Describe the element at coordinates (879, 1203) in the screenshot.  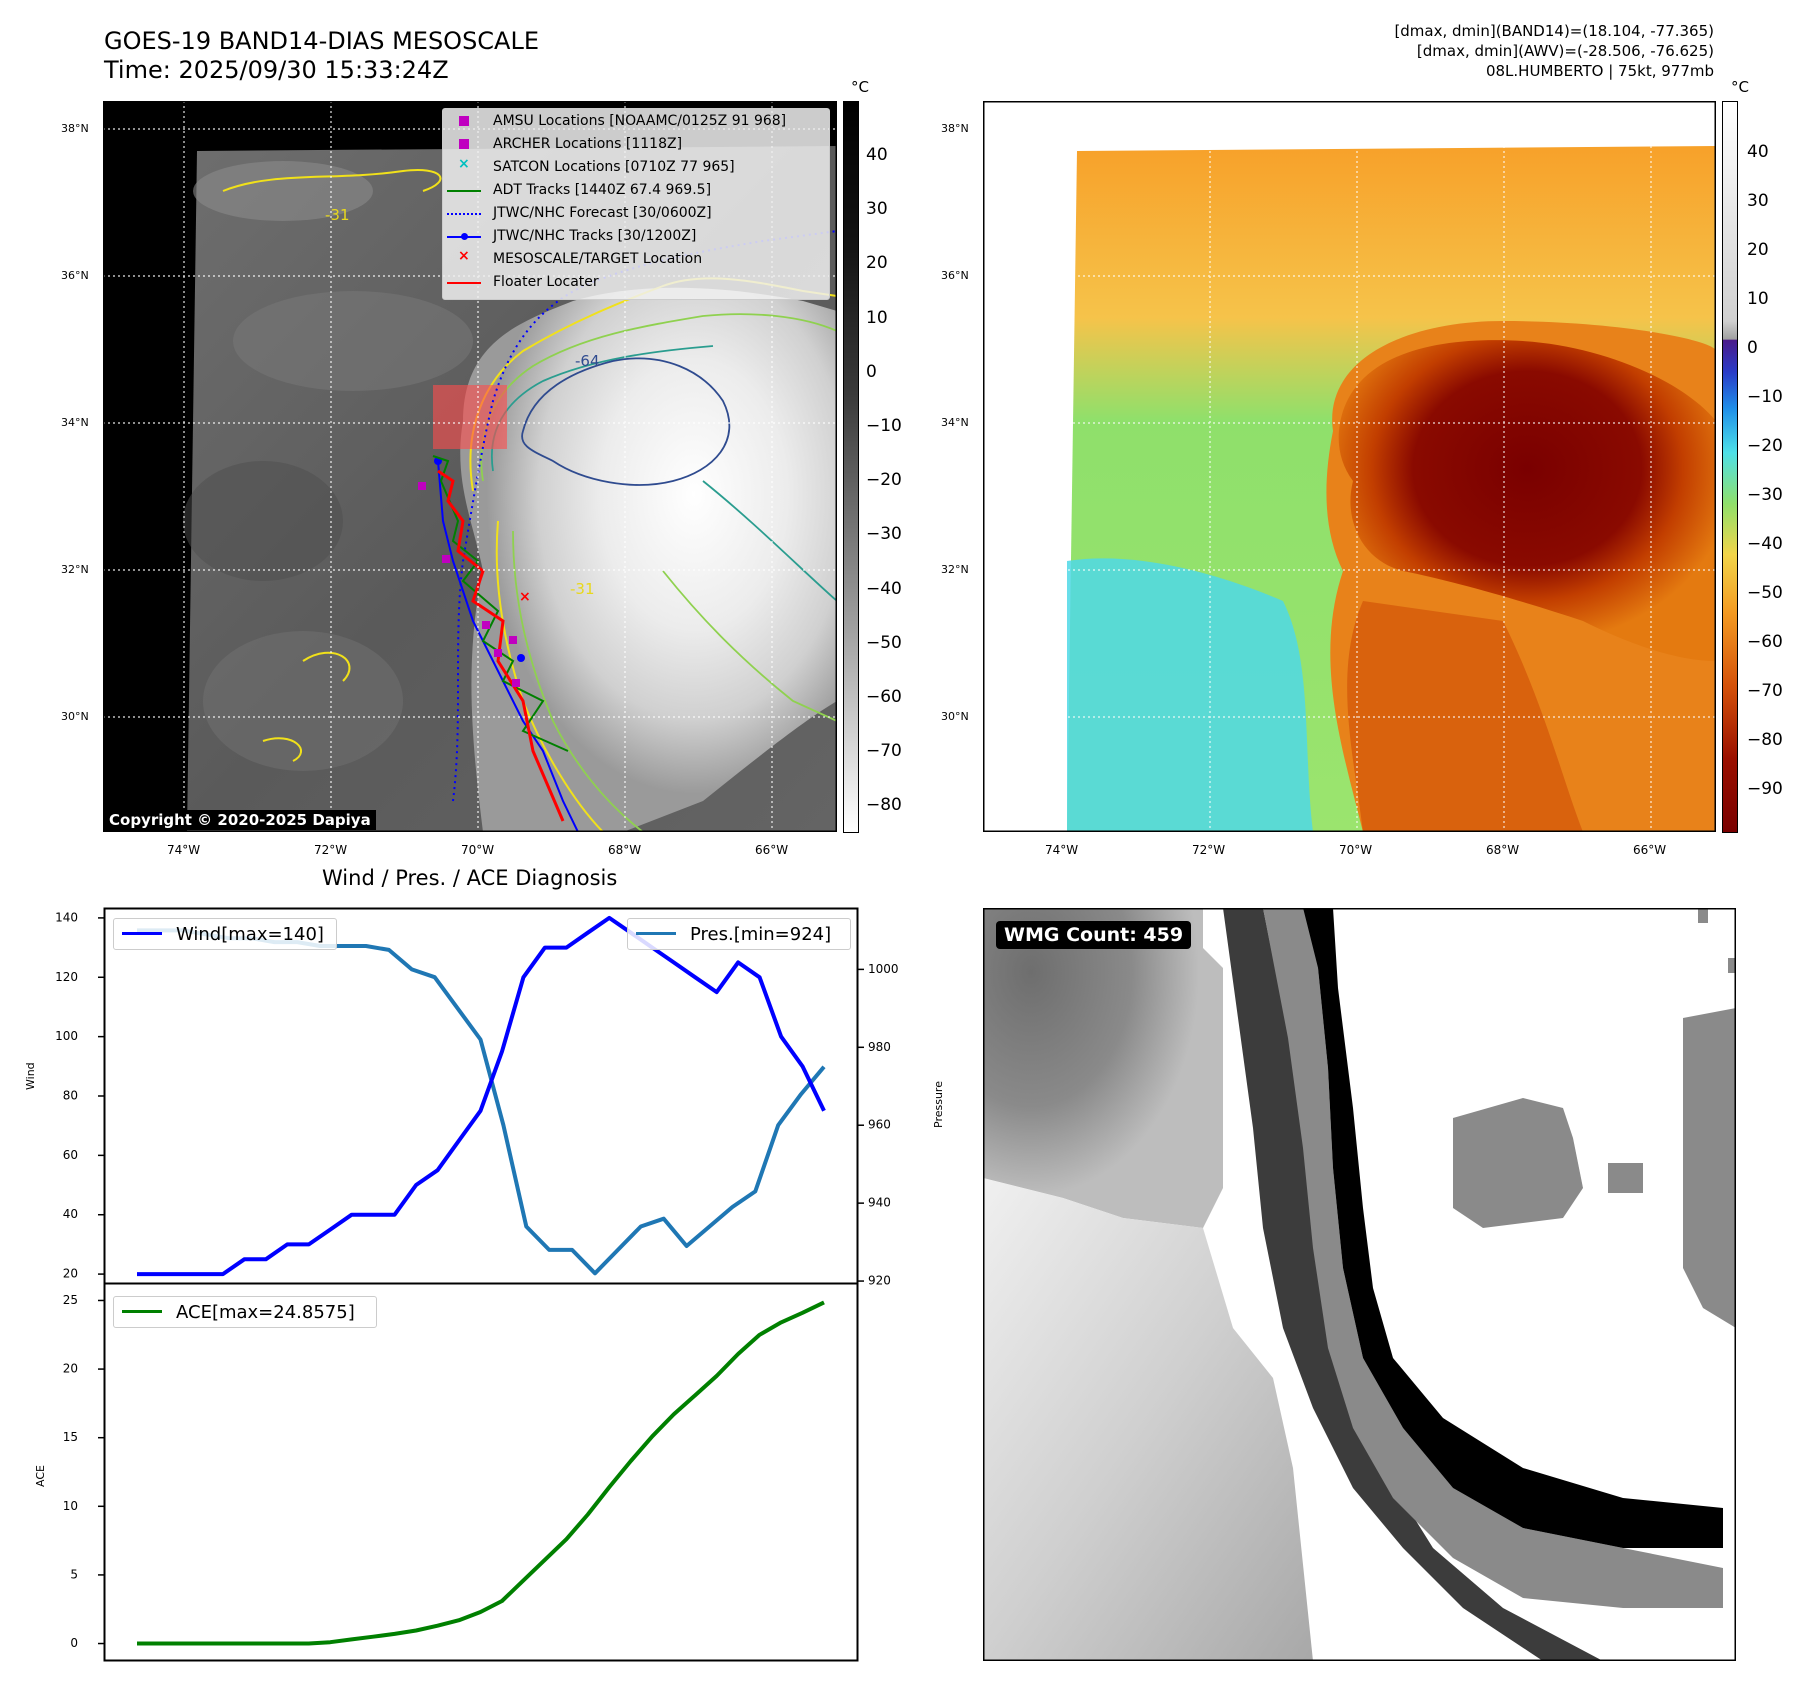
I see `pressure-tick: 940` at that location.